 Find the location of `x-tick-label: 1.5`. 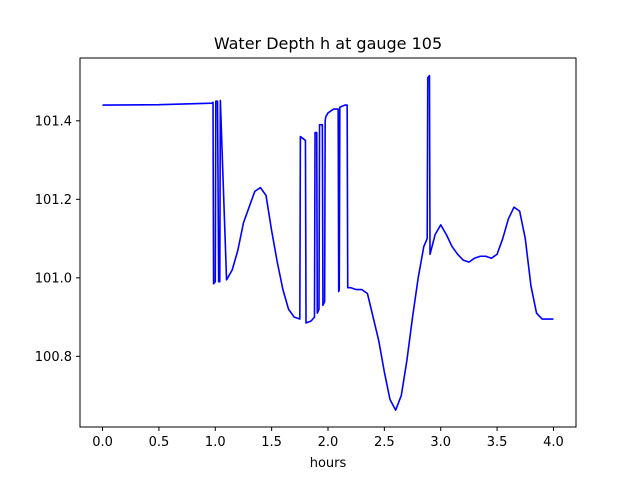

x-tick-label: 1.5 is located at coordinates (271, 442).